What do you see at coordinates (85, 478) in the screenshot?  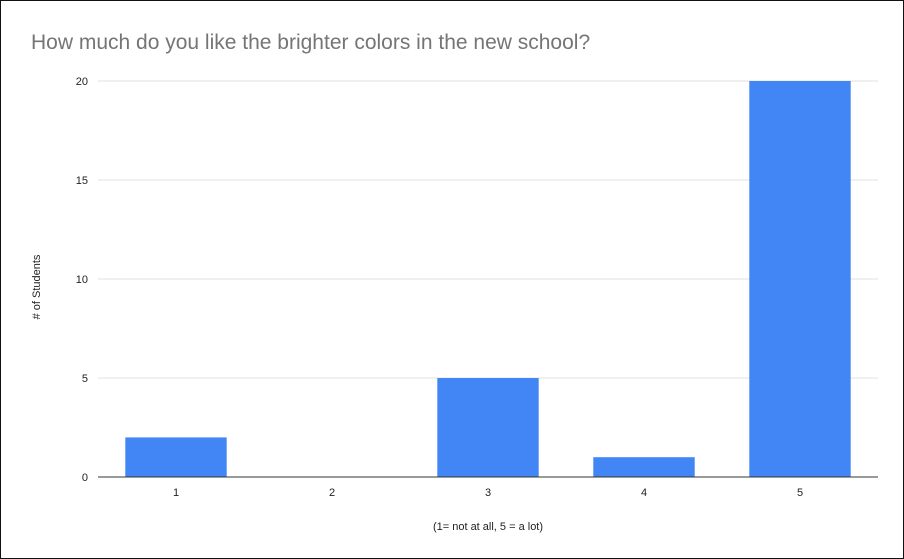 I see `y-tick-label: 0` at bounding box center [85, 478].